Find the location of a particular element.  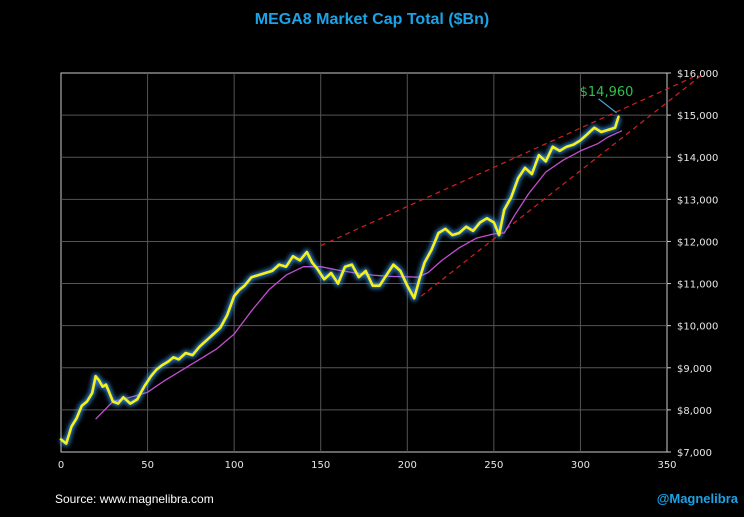

y-tick-label: $8,000 is located at coordinates (694, 411).